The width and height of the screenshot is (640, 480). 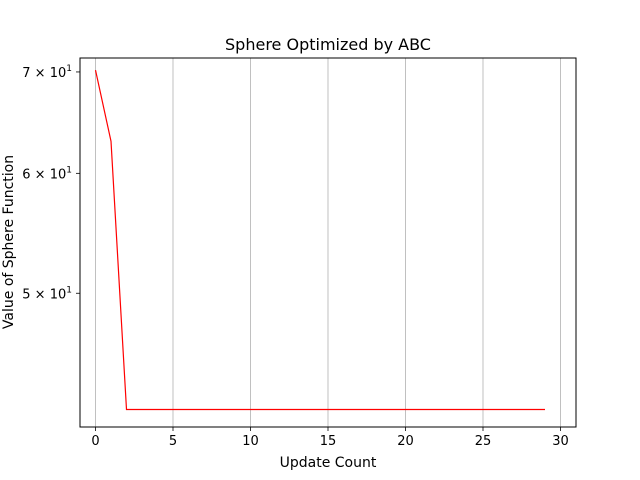 I want to click on x-tick-label: 5, so click(x=173, y=441).